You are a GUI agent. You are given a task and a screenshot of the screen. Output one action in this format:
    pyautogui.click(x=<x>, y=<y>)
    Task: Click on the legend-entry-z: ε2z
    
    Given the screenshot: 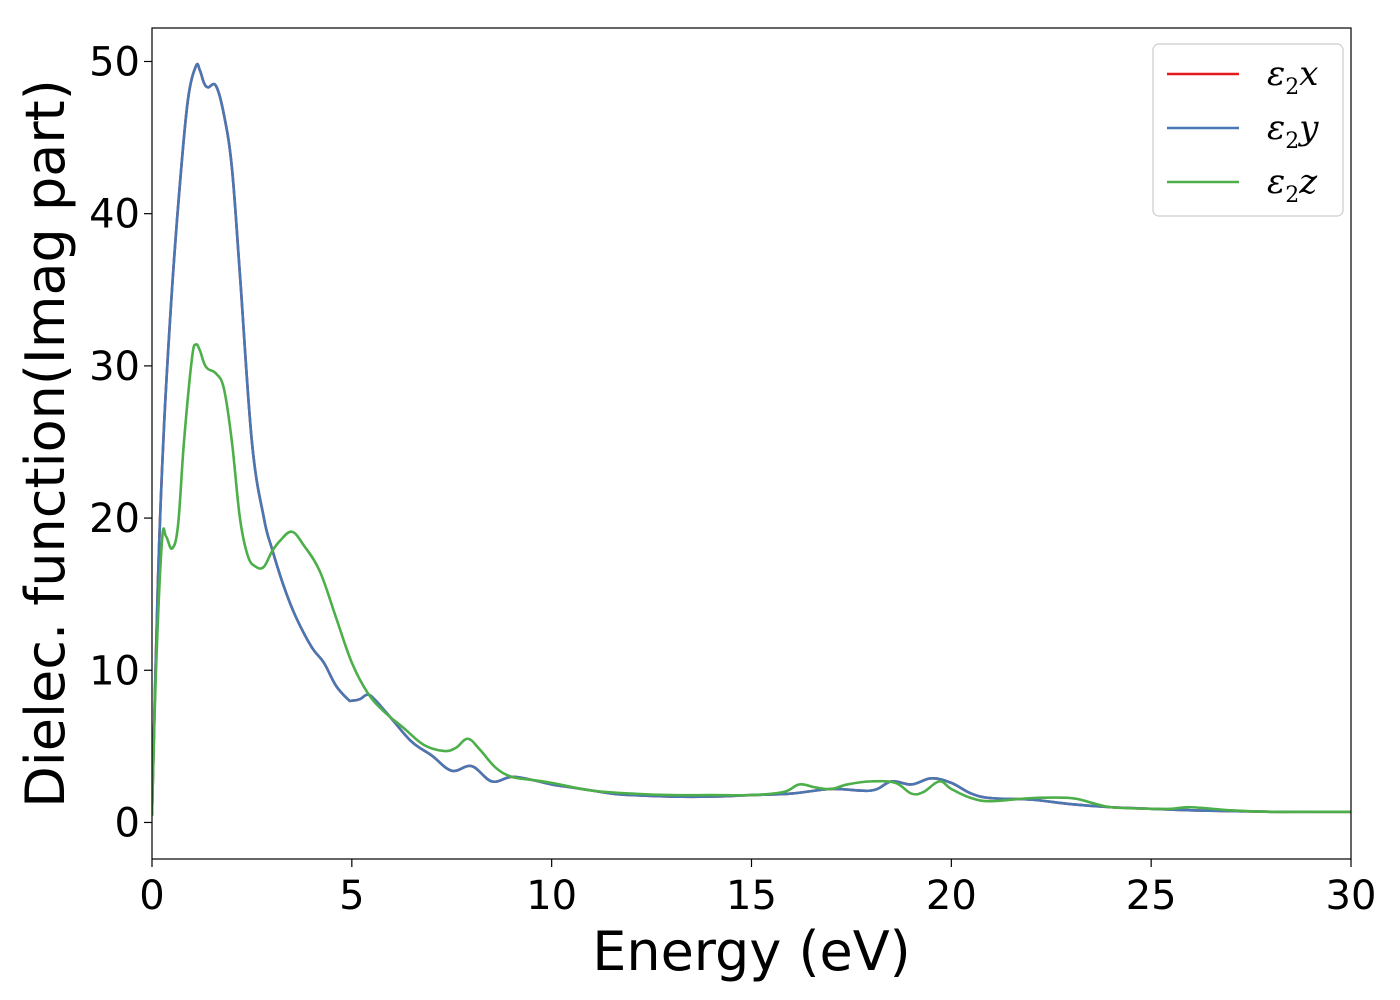 What is the action you would take?
    pyautogui.click(x=1242, y=185)
    